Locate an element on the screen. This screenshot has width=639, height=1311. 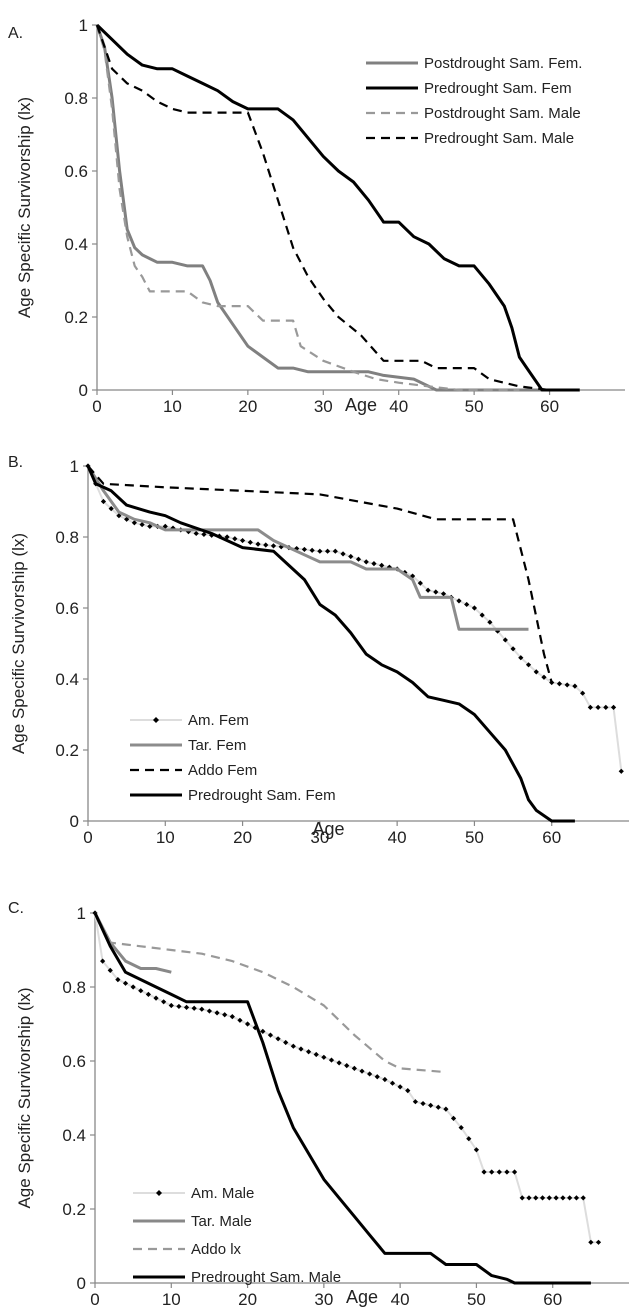
y-tick-label: 0.4 is located at coordinates (67, 679).